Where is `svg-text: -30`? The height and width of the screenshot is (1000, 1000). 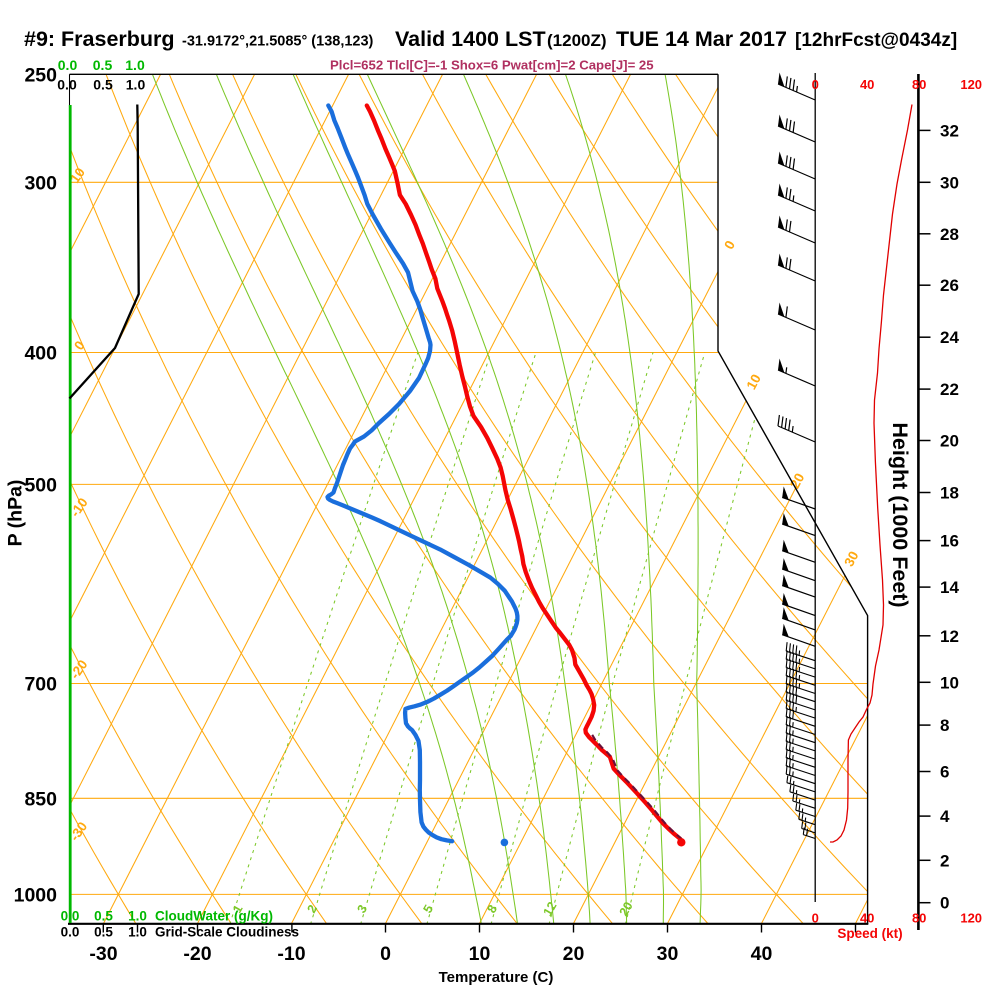
svg-text: -30 is located at coordinates (103, 954).